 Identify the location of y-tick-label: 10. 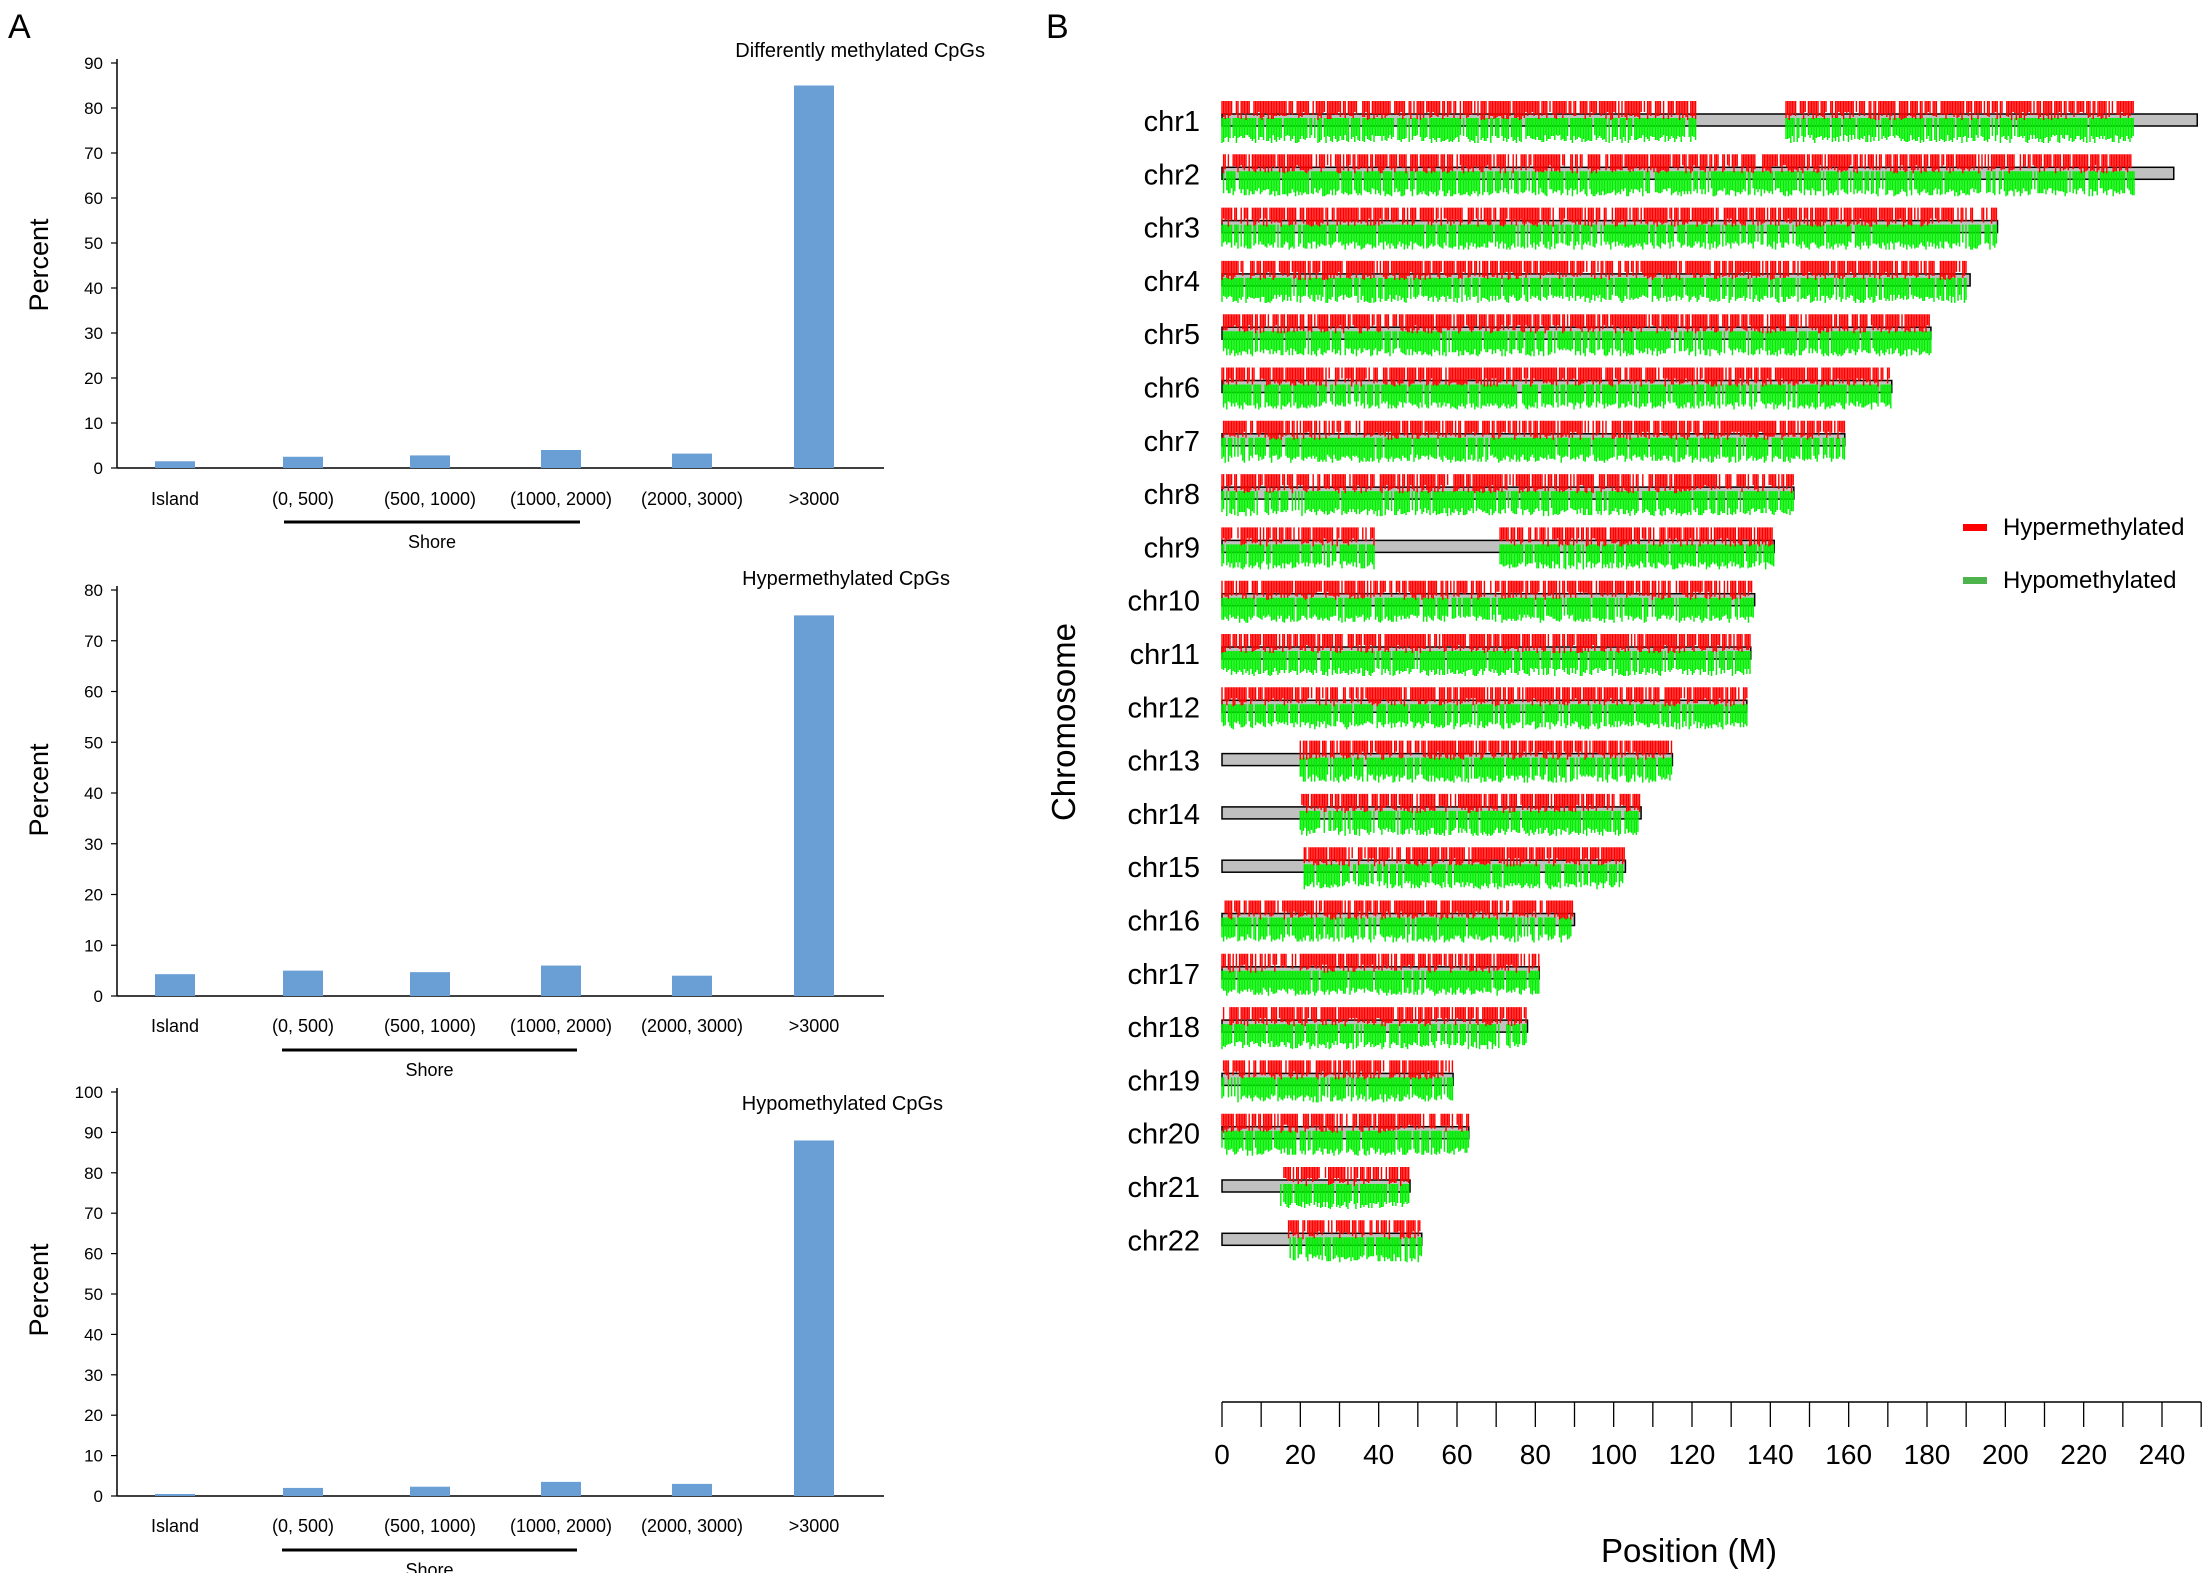
(93, 1456).